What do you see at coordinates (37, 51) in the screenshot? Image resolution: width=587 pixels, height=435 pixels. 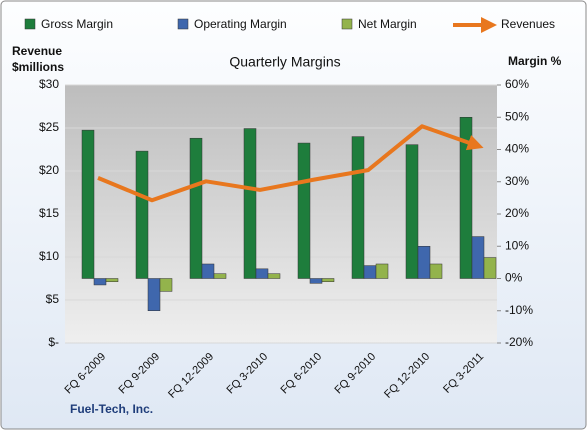 I see `y-axis-title: Revenue` at bounding box center [37, 51].